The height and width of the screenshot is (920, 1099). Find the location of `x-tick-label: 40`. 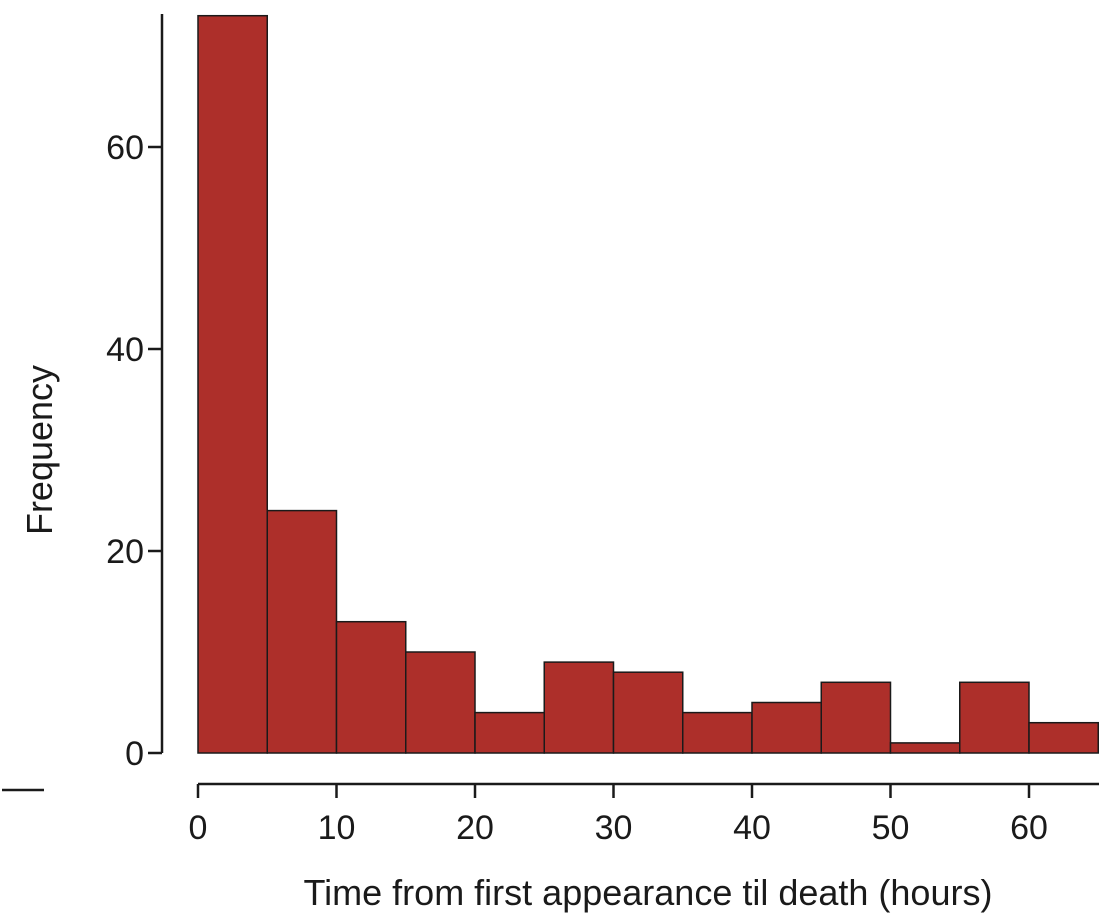

x-tick-label: 40 is located at coordinates (752, 828).